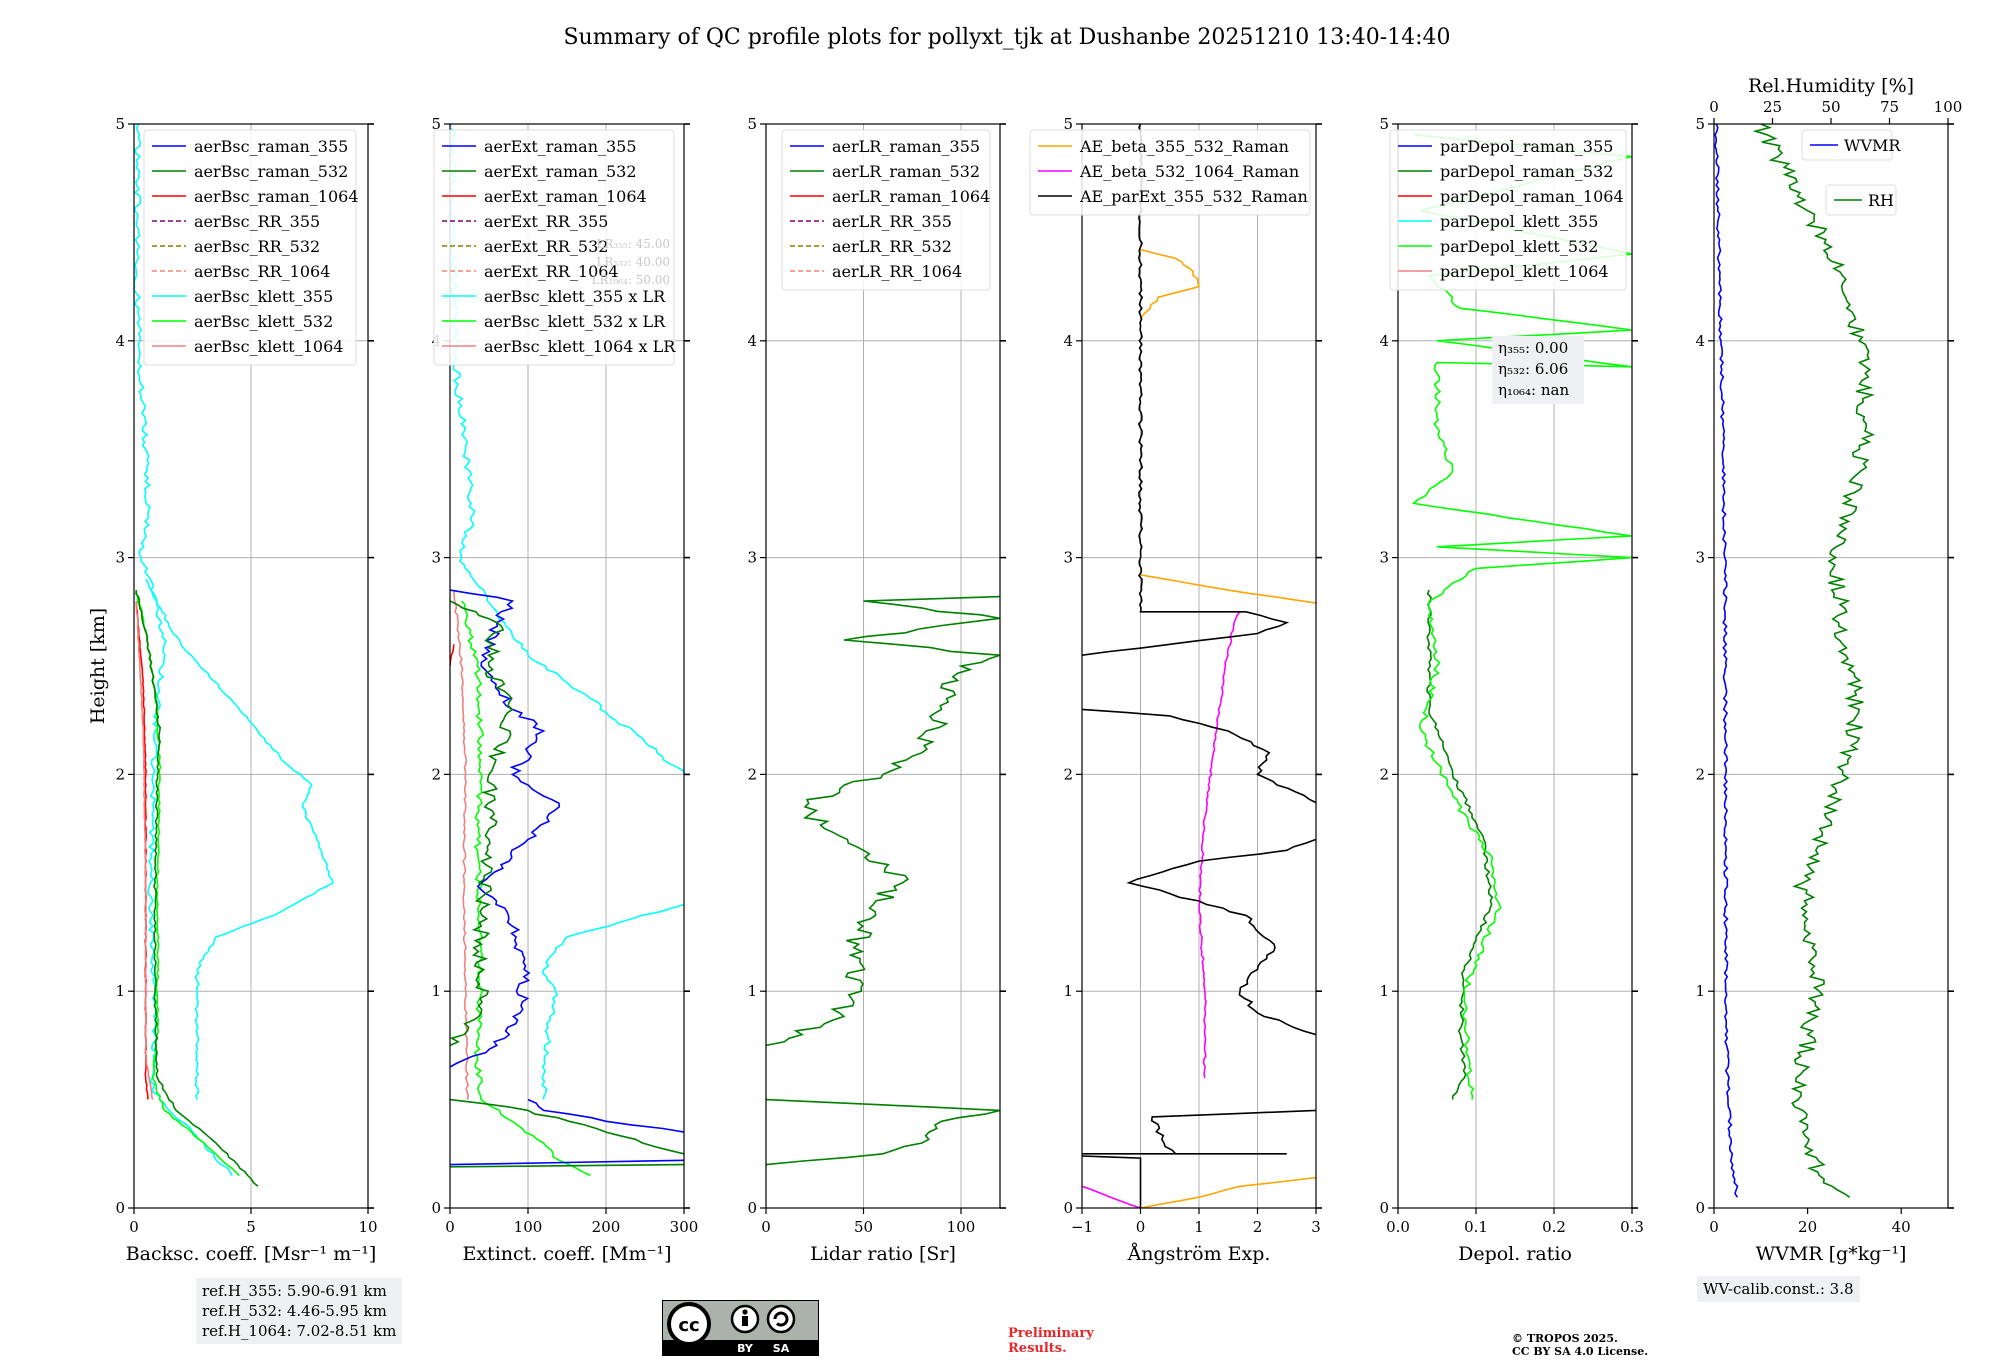 Image resolution: width=2000 pixels, height=1360 pixels. I want to click on y-tick-label: 5, so click(1068, 124).